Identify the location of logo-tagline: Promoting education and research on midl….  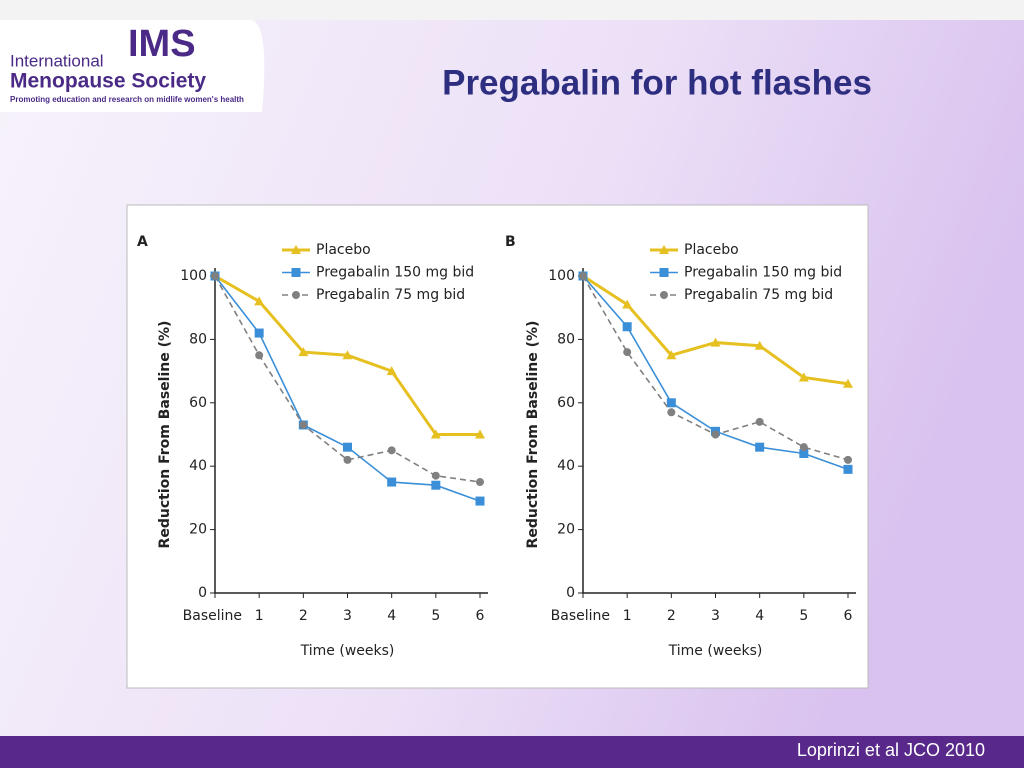
(127, 99).